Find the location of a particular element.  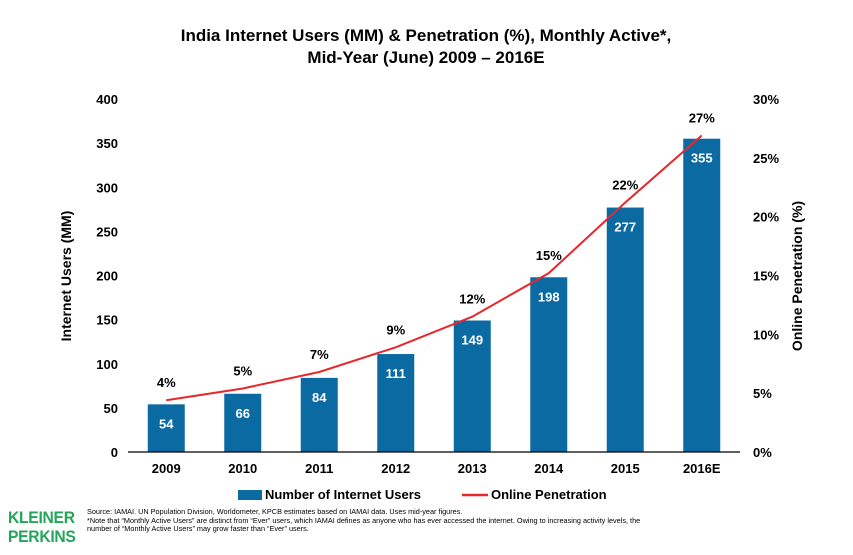

right-tick-label: 5% is located at coordinates (762, 393).